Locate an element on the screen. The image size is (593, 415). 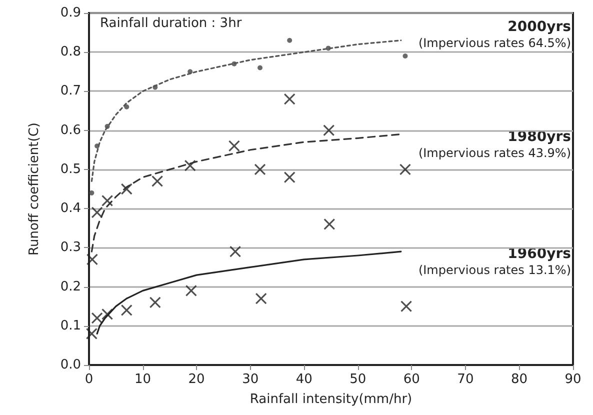
y-tick-label: 0.8 is located at coordinates (70, 52).